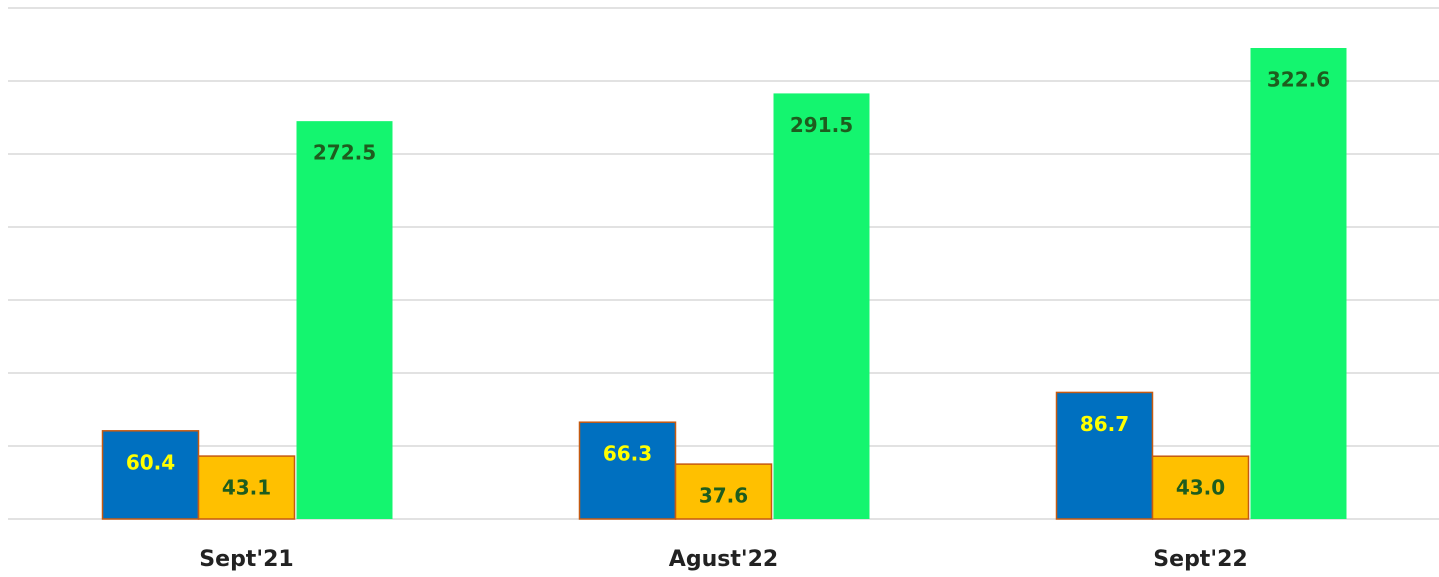 The width and height of the screenshot is (1439, 577). I want to click on data-label: 37.6, so click(723, 496).